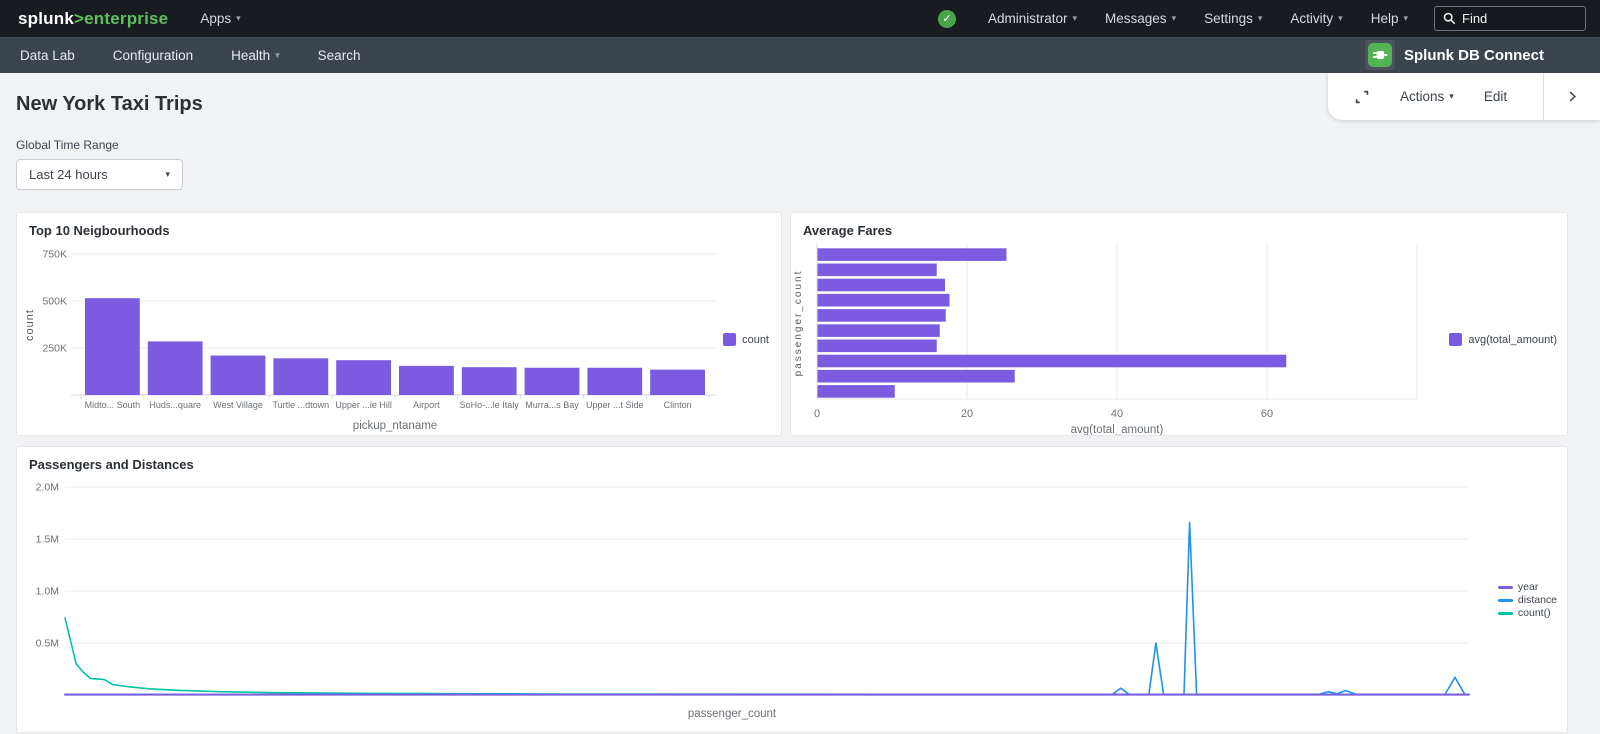 Image resolution: width=1600 pixels, height=734 pixels. Describe the element at coordinates (47, 55) in the screenshot. I see `tab-data-lab: Data Lab` at that location.